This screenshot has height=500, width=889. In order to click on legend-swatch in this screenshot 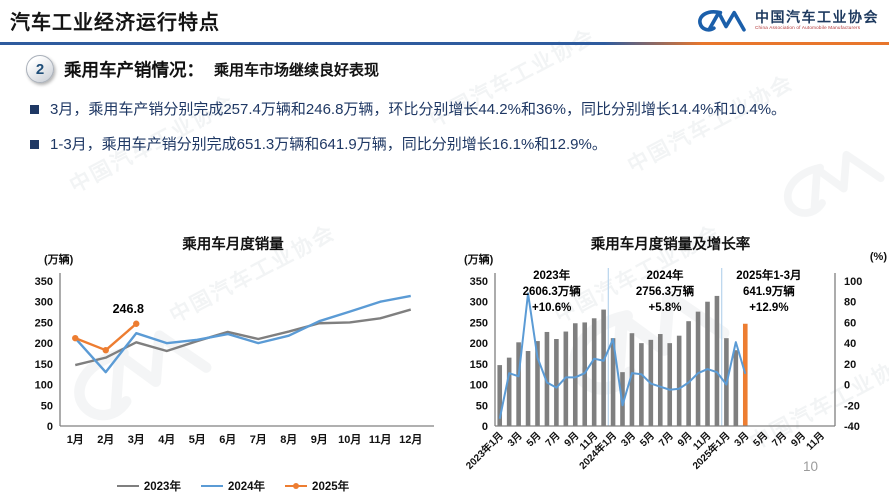, I will do `click(296, 485)`.